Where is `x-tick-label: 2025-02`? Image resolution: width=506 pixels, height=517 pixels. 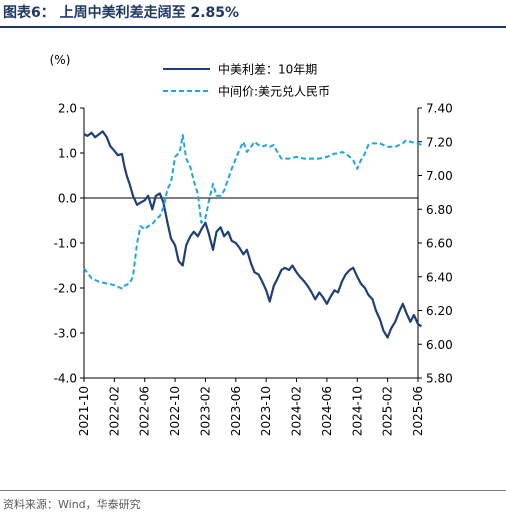
x-tick-label: 2025-02 is located at coordinates (388, 411).